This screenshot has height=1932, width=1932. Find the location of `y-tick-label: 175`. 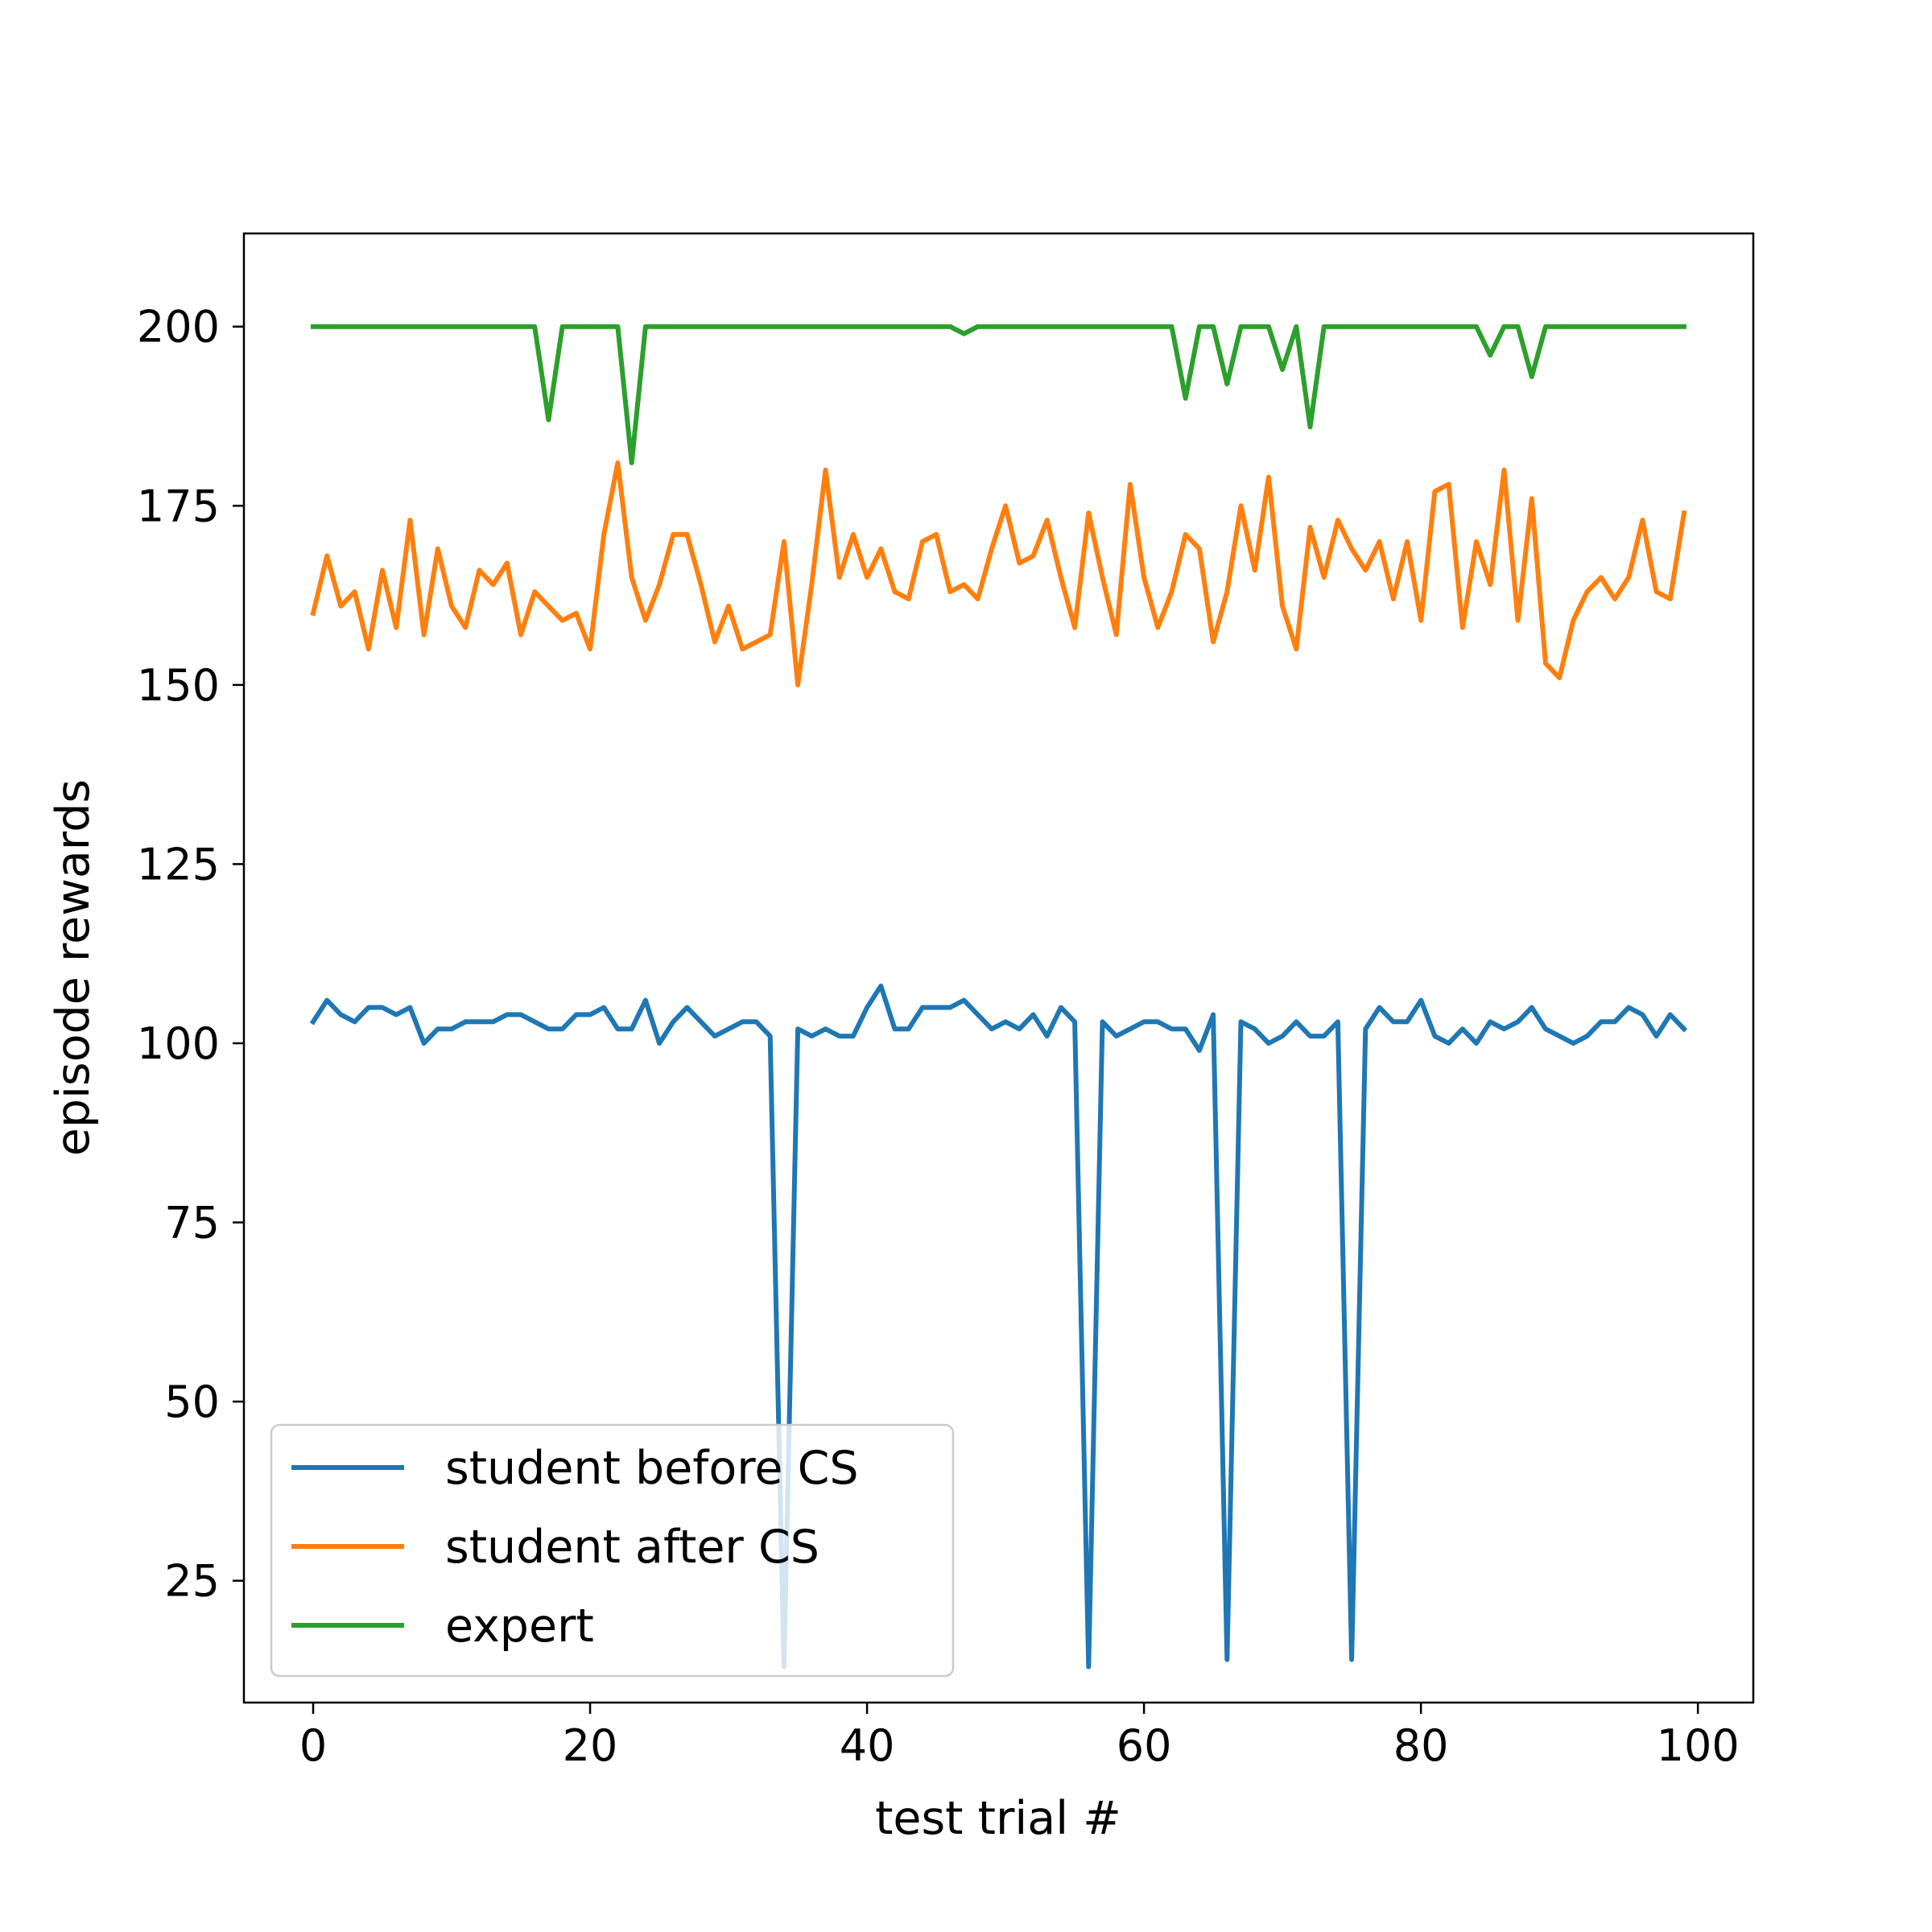

y-tick-label: 175 is located at coordinates (178, 506).